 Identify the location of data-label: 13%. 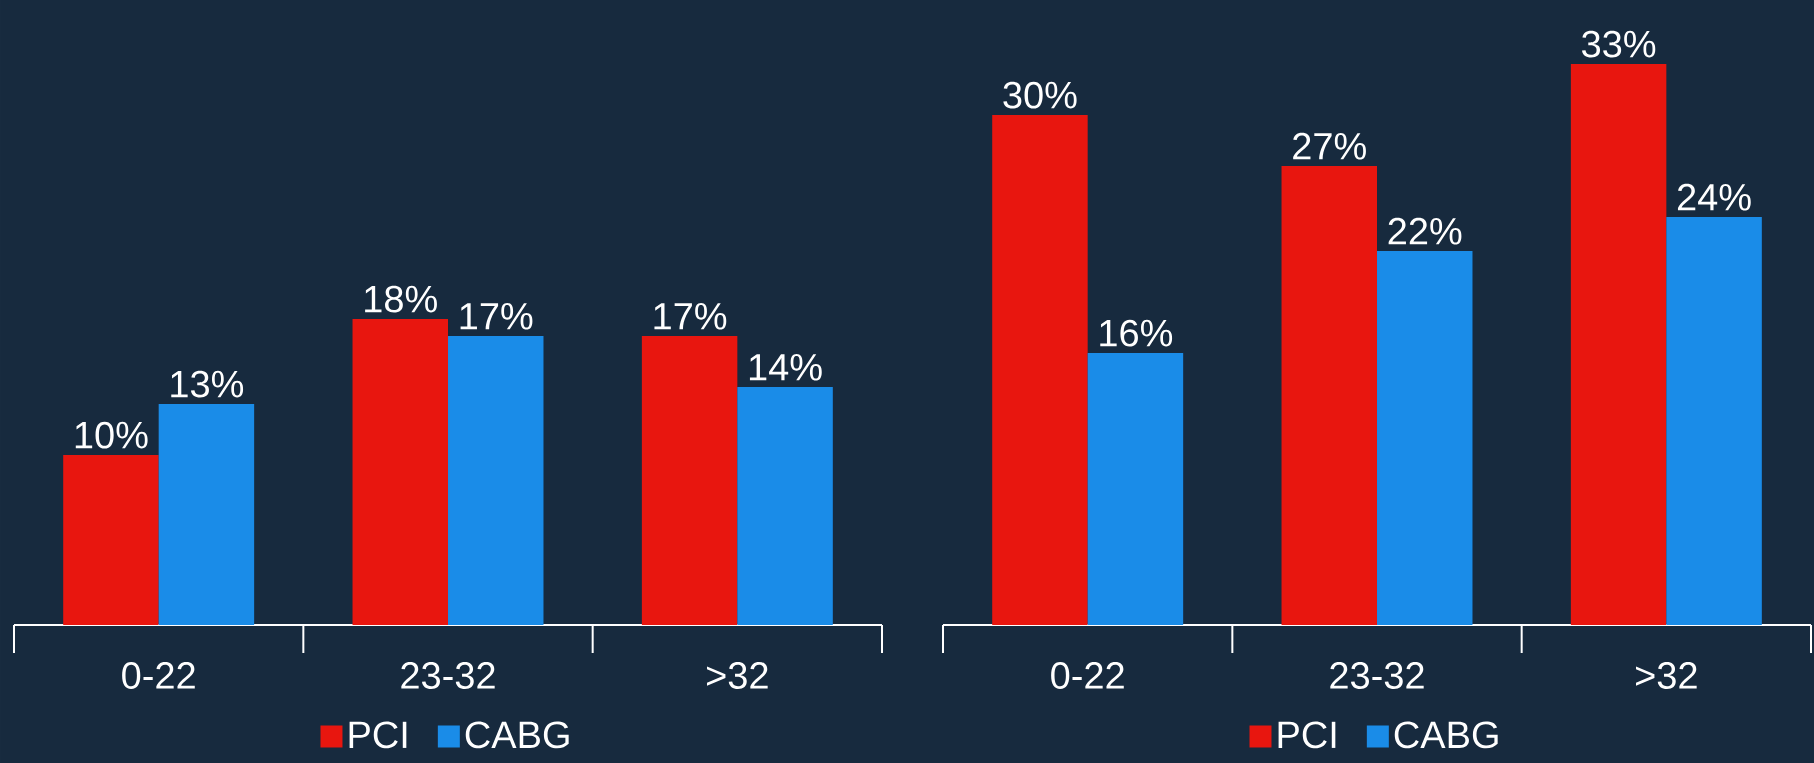
(207, 384).